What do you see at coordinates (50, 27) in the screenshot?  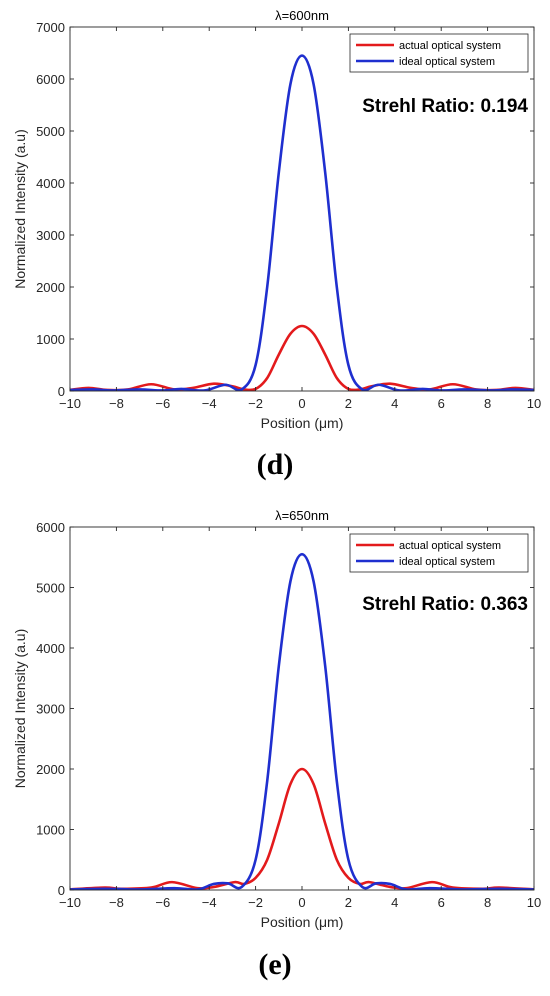 I see `y-tick-label: 7000` at bounding box center [50, 27].